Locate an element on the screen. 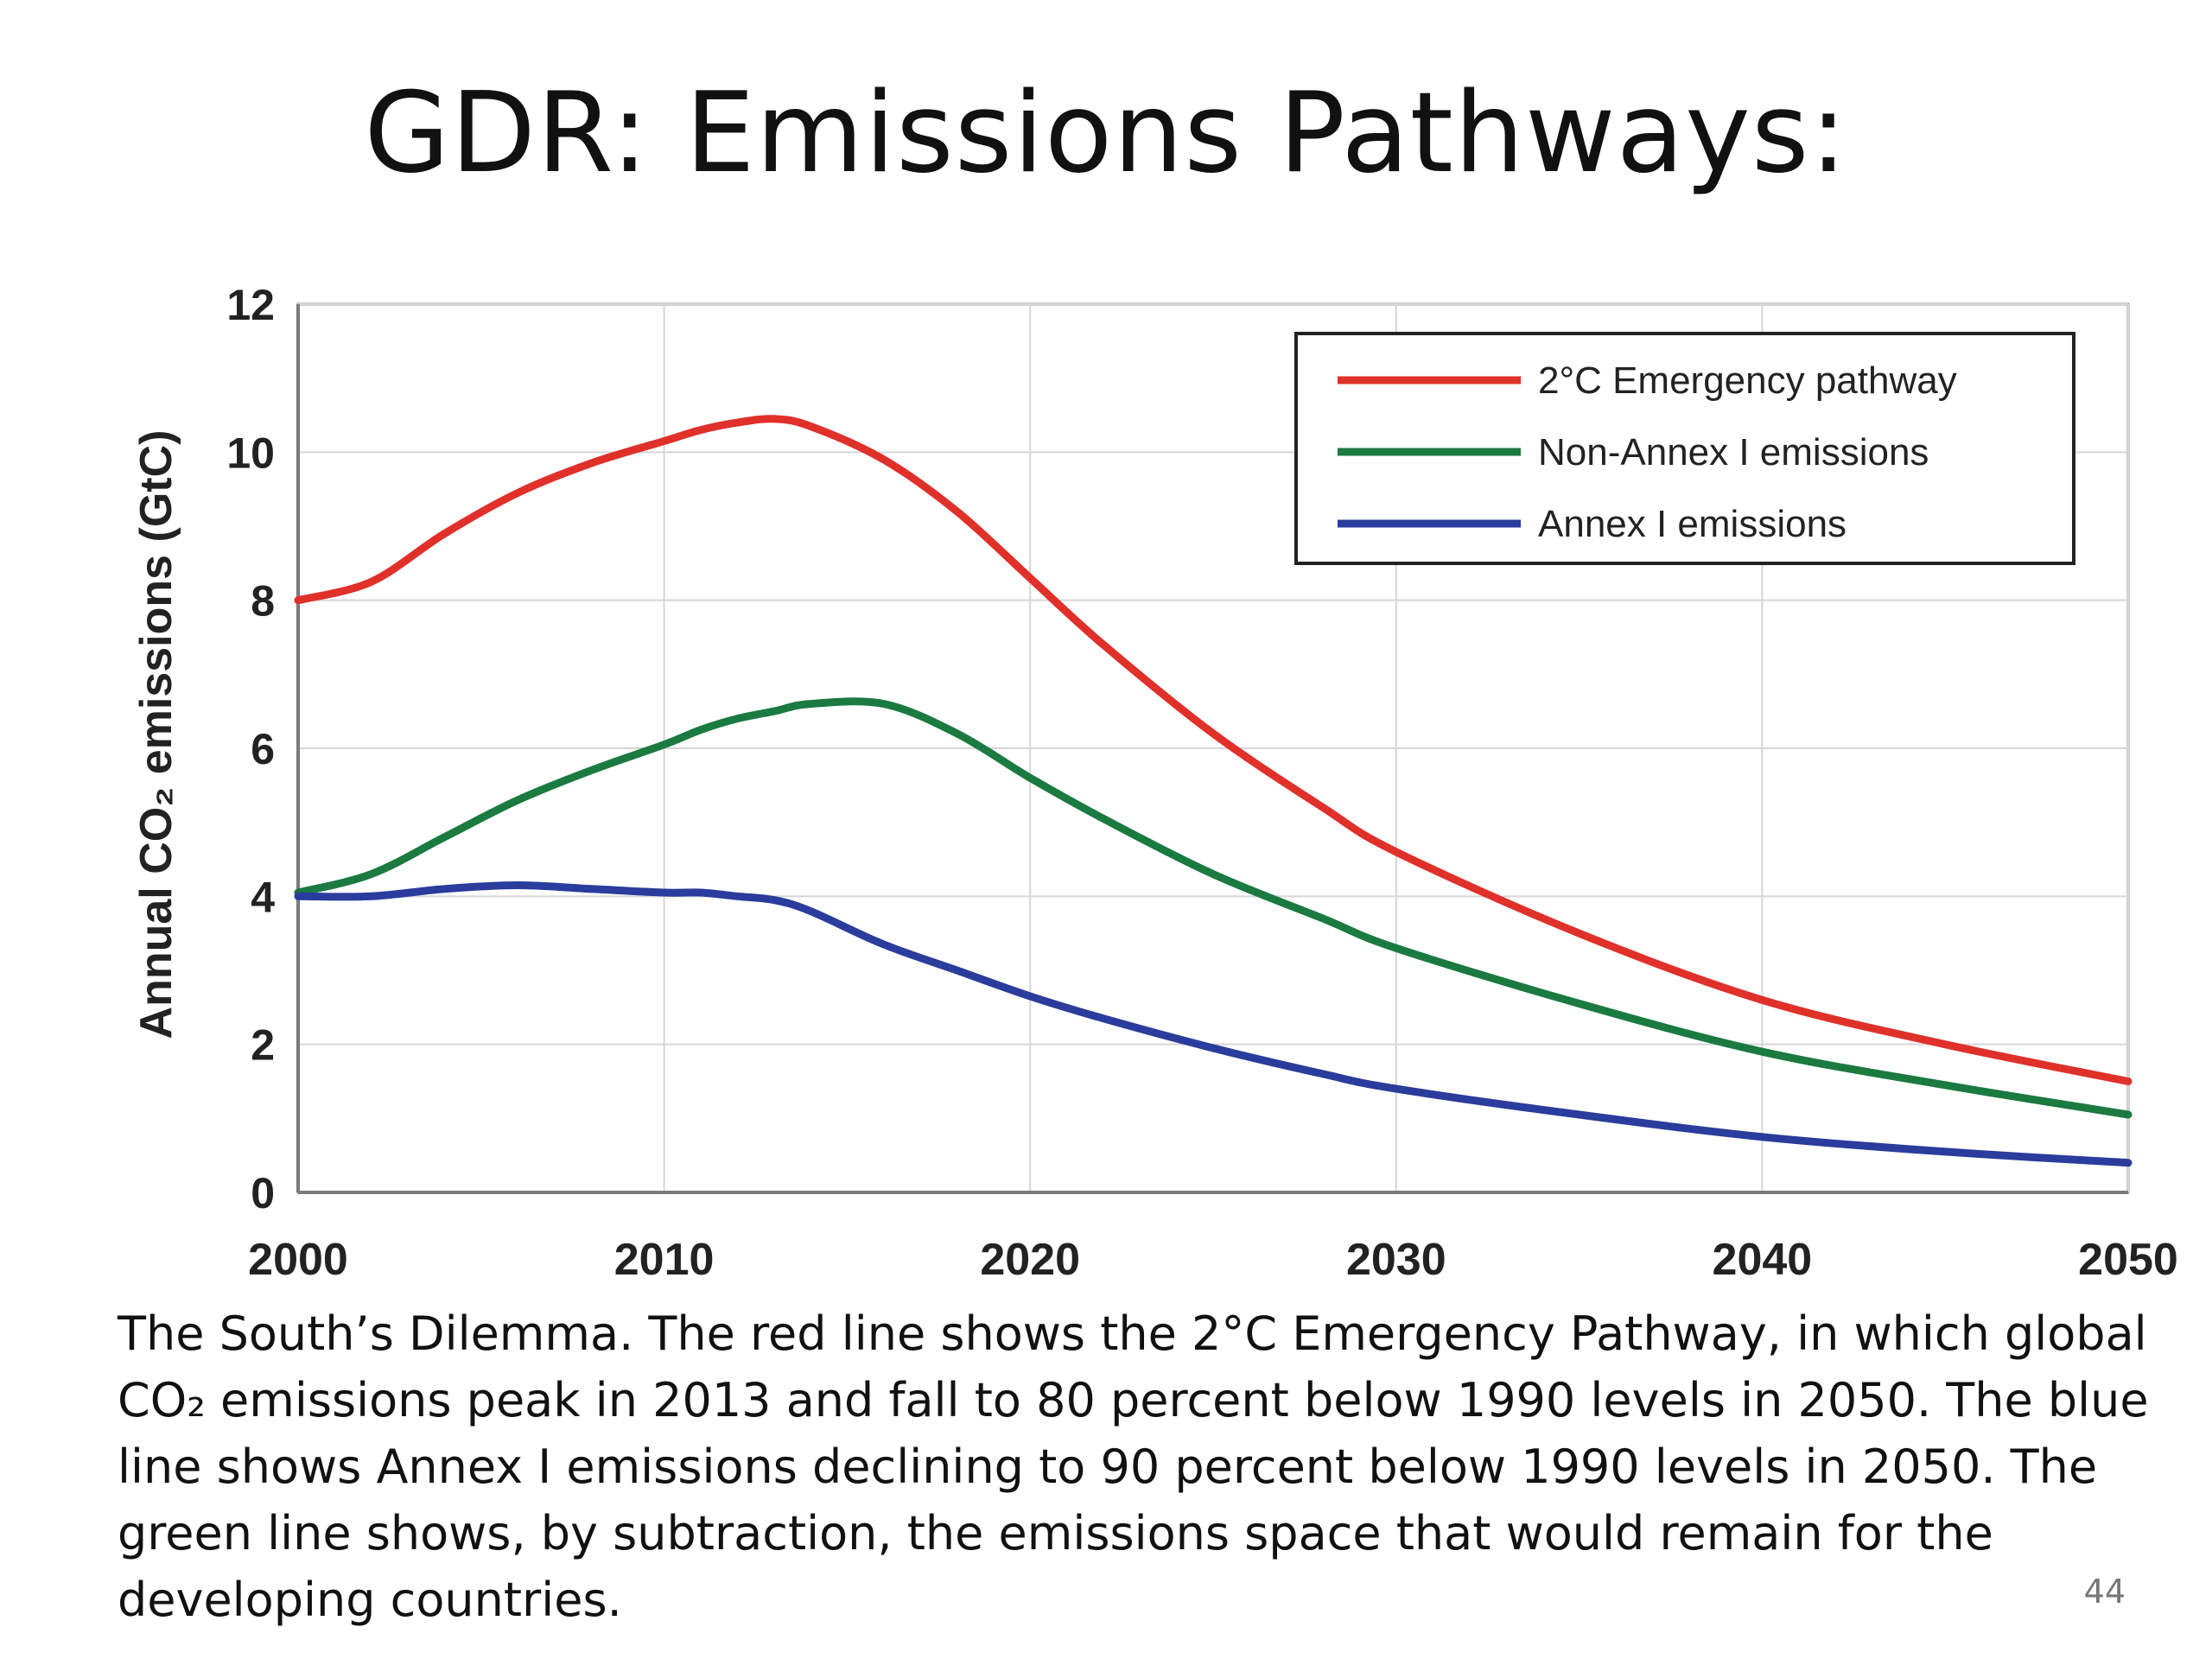  legend-label-non-annex-i: Non-Annex I emissions is located at coordinates (1733, 452).